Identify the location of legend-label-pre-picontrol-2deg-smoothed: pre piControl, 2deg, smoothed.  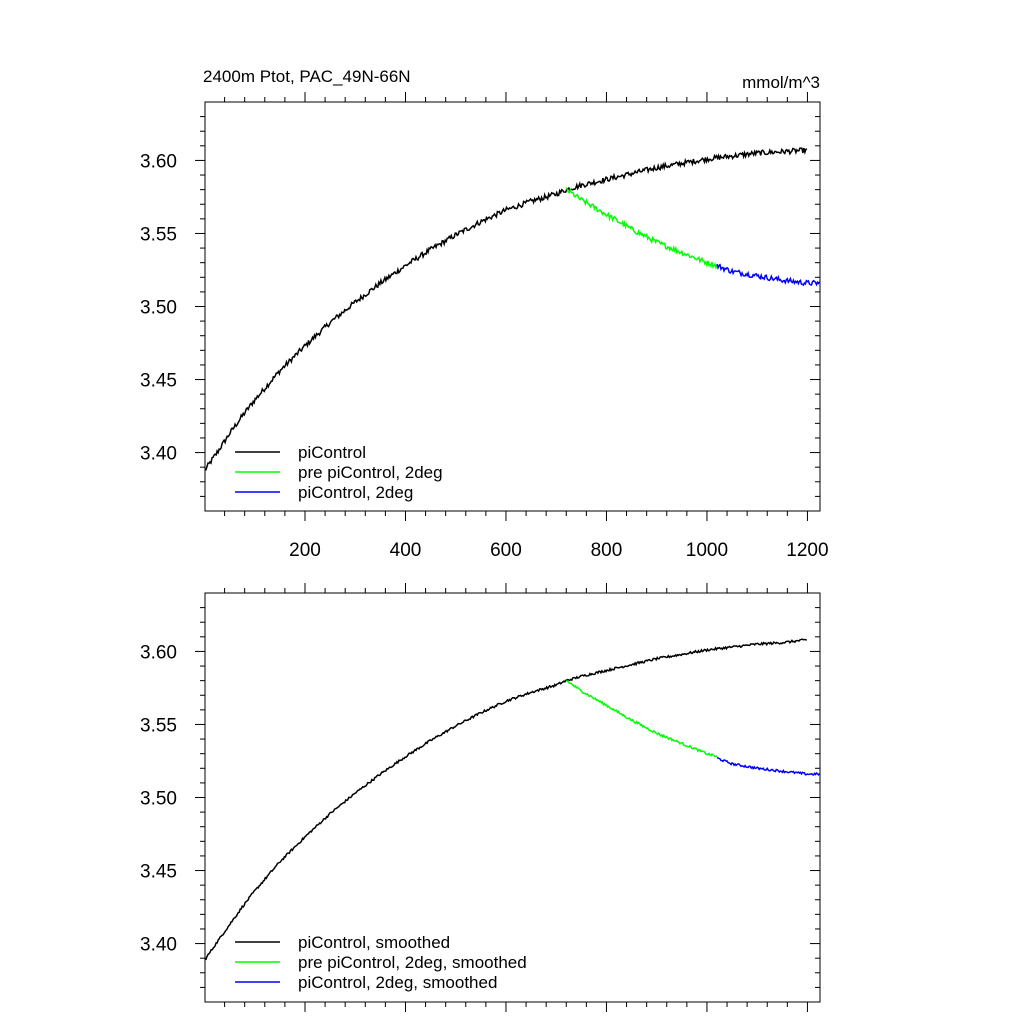
(412, 962).